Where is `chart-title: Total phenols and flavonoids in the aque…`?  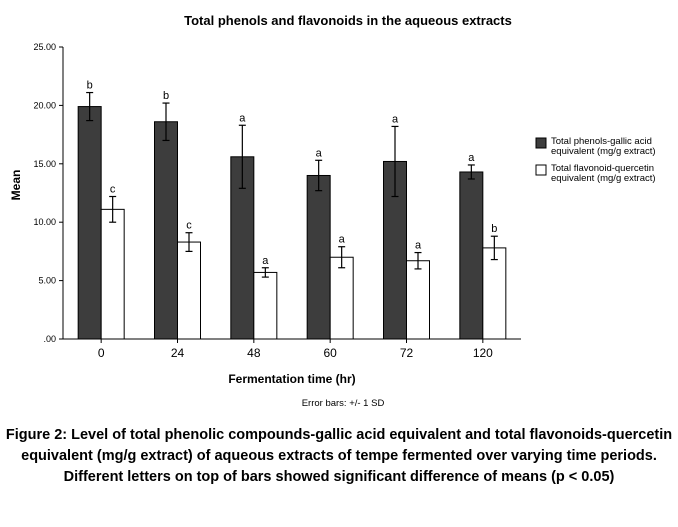 chart-title: Total phenols and flavonoids in the aque… is located at coordinates (348, 20).